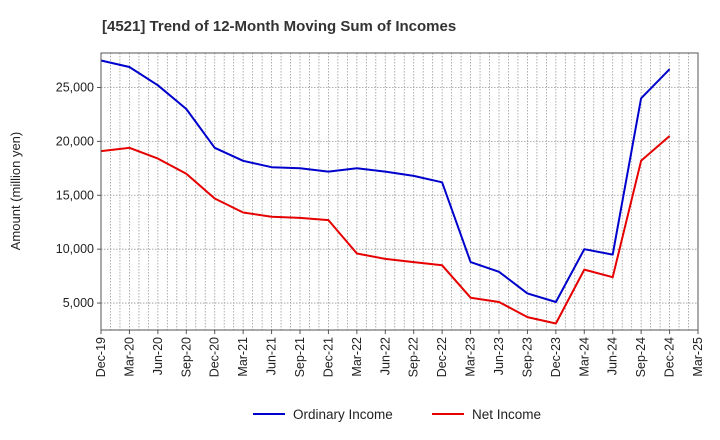  I want to click on x-tick-label: Sep-20, so click(186, 357).